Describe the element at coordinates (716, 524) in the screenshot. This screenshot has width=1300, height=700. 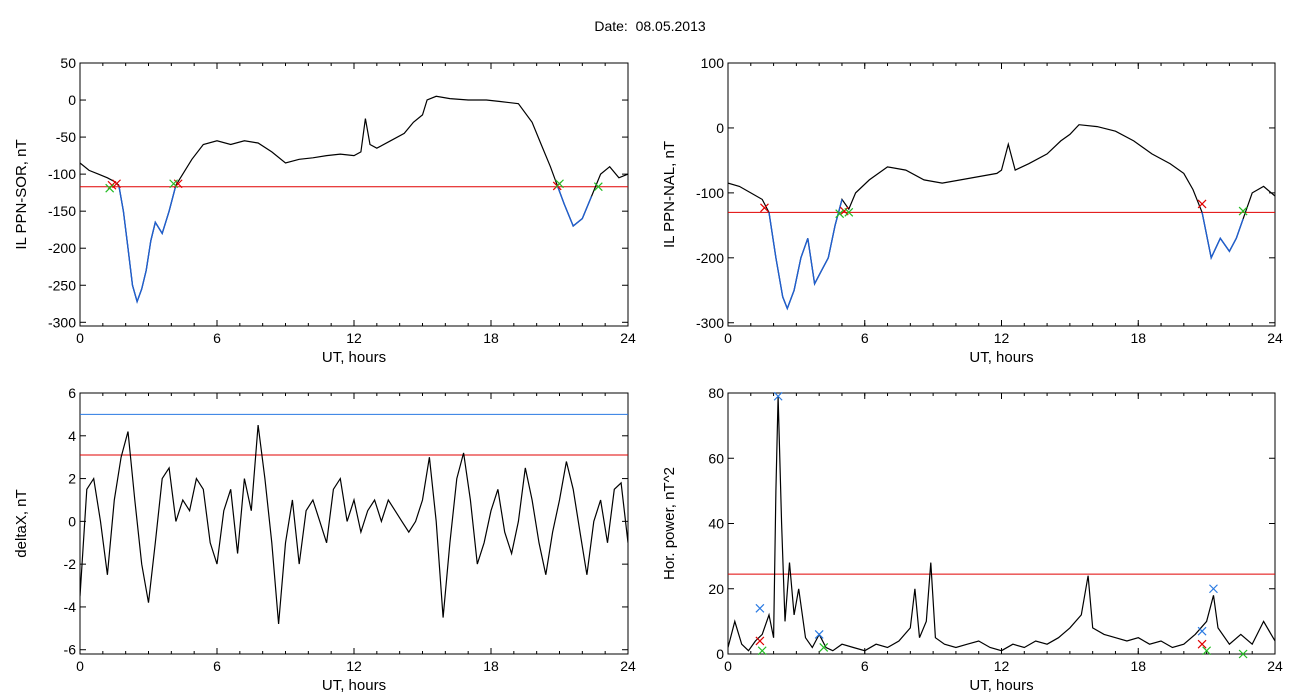
I see `y-tick-label: 40` at that location.